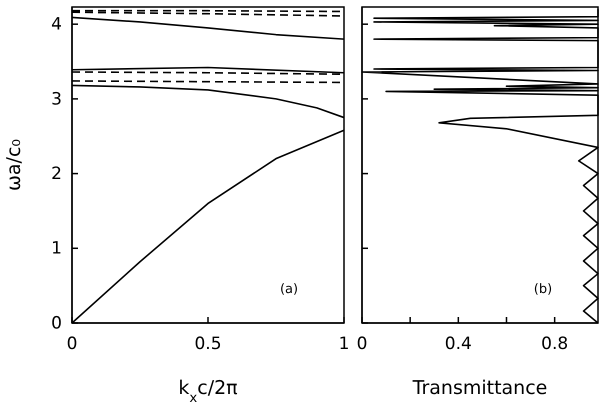 The height and width of the screenshot is (409, 602). Describe the element at coordinates (208, 391) in the screenshot. I see `x-axis-title: k$_{x}$c/2π` at that location.